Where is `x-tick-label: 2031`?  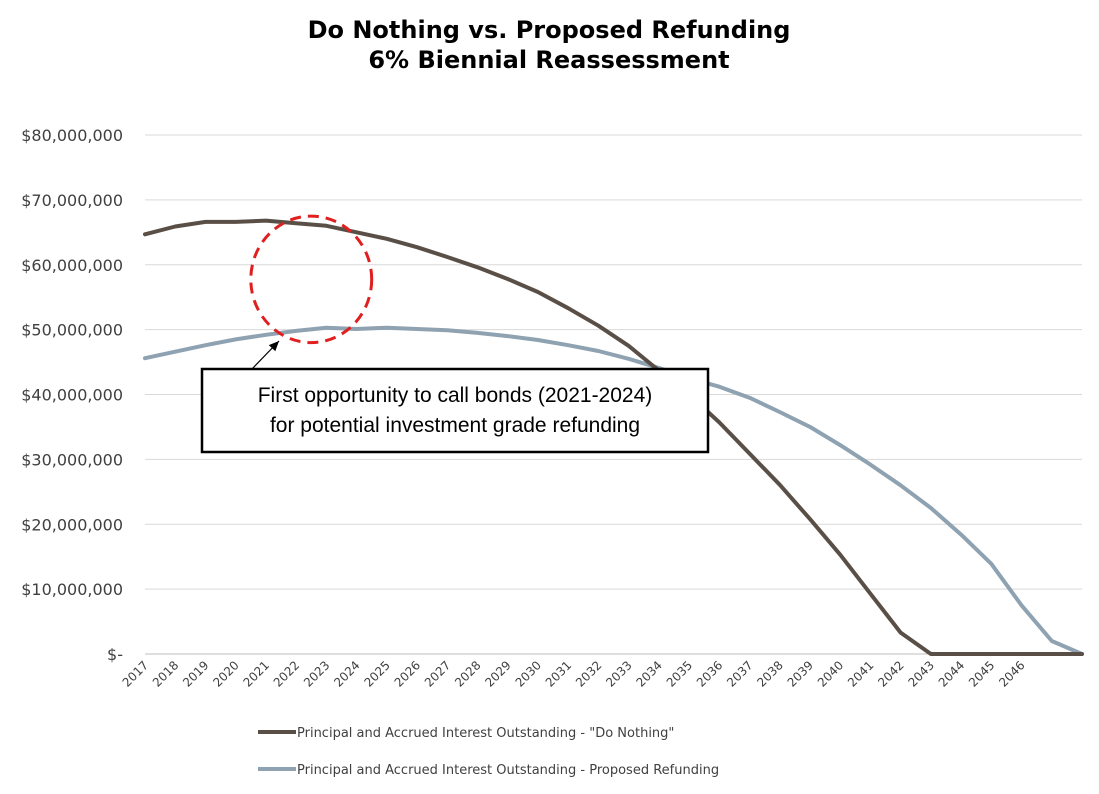 x-tick-label: 2031 is located at coordinates (558, 673).